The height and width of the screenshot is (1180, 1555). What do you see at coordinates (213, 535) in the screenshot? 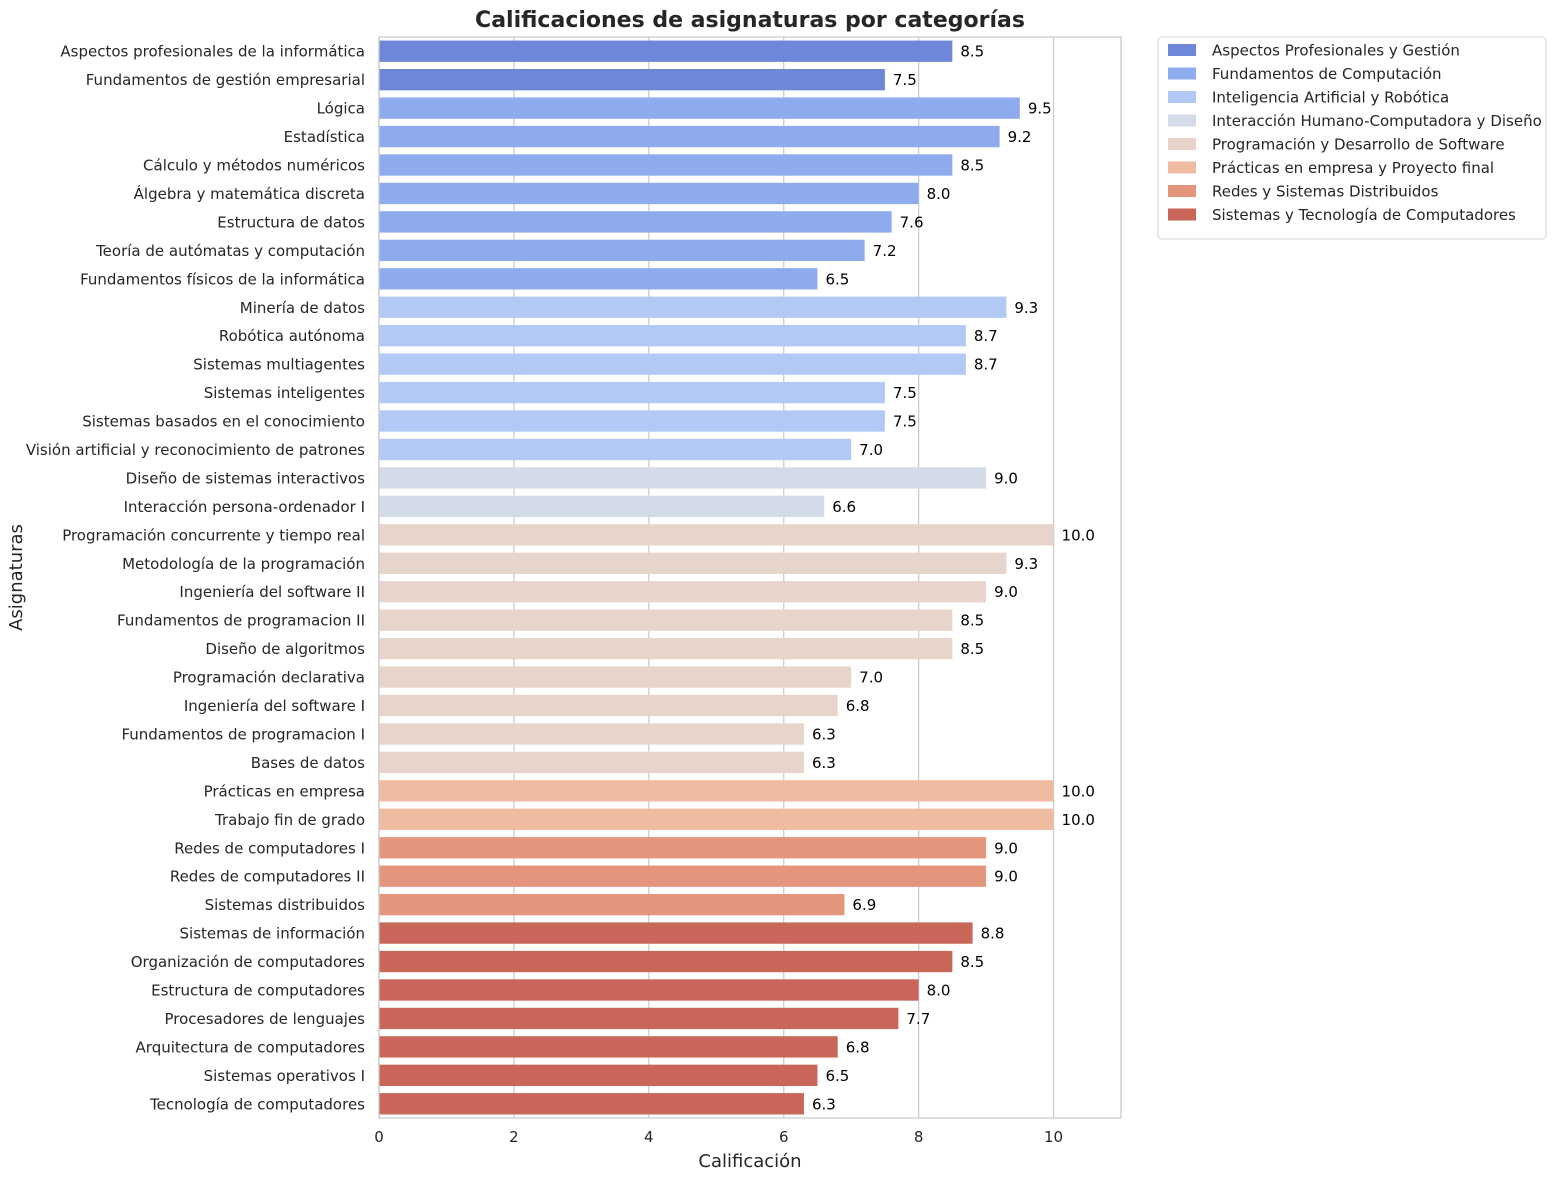
I see `y-tick-label: Programación concurrente y tiempo real` at bounding box center [213, 535].